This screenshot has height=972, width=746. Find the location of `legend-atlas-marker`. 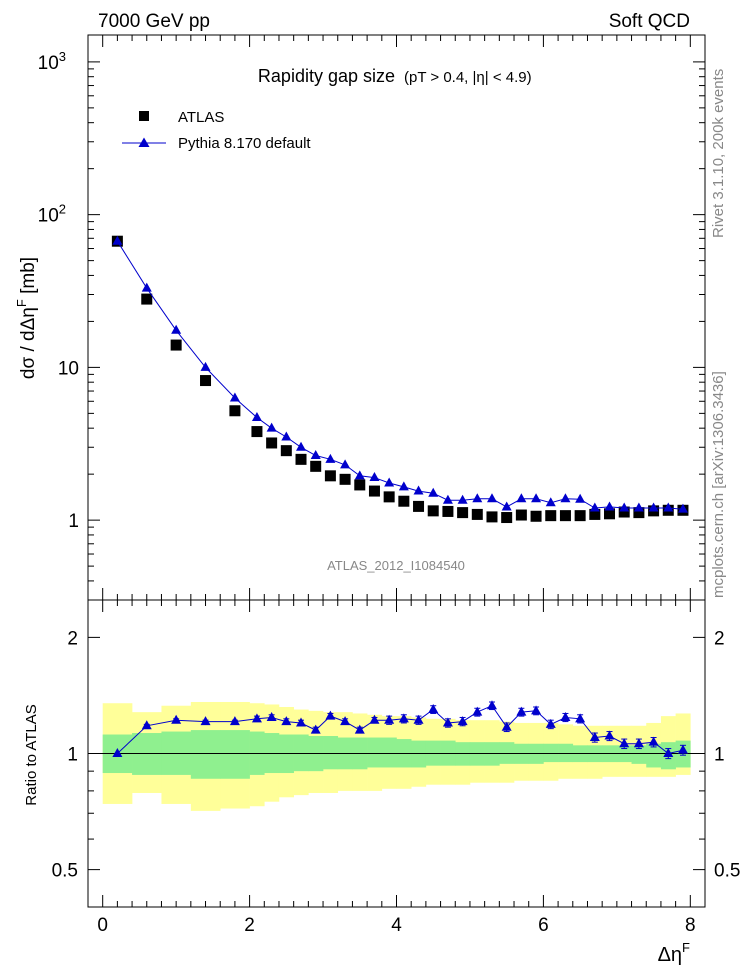

legend-atlas-marker is located at coordinates (144, 116).